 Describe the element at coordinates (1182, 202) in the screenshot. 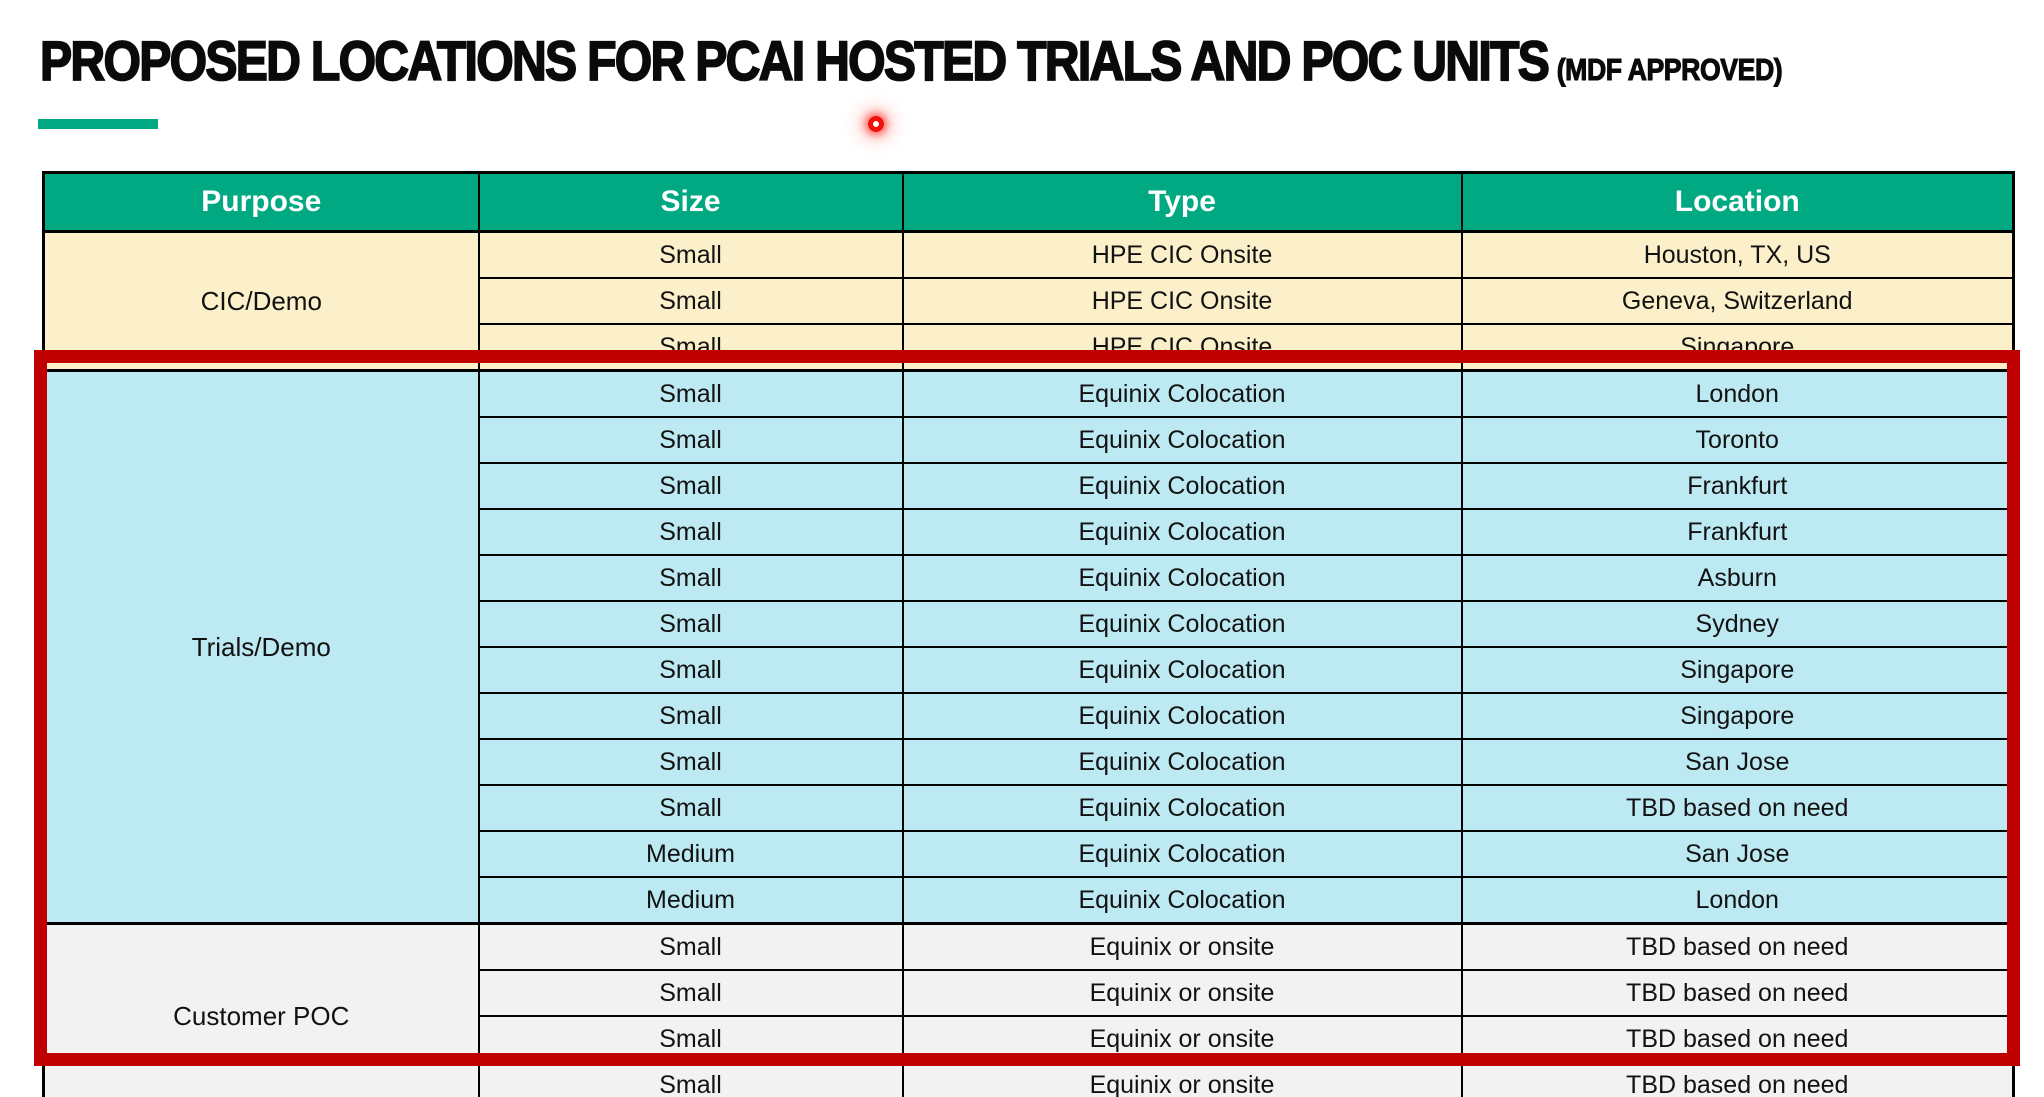

I see `column-header-type: Type` at that location.